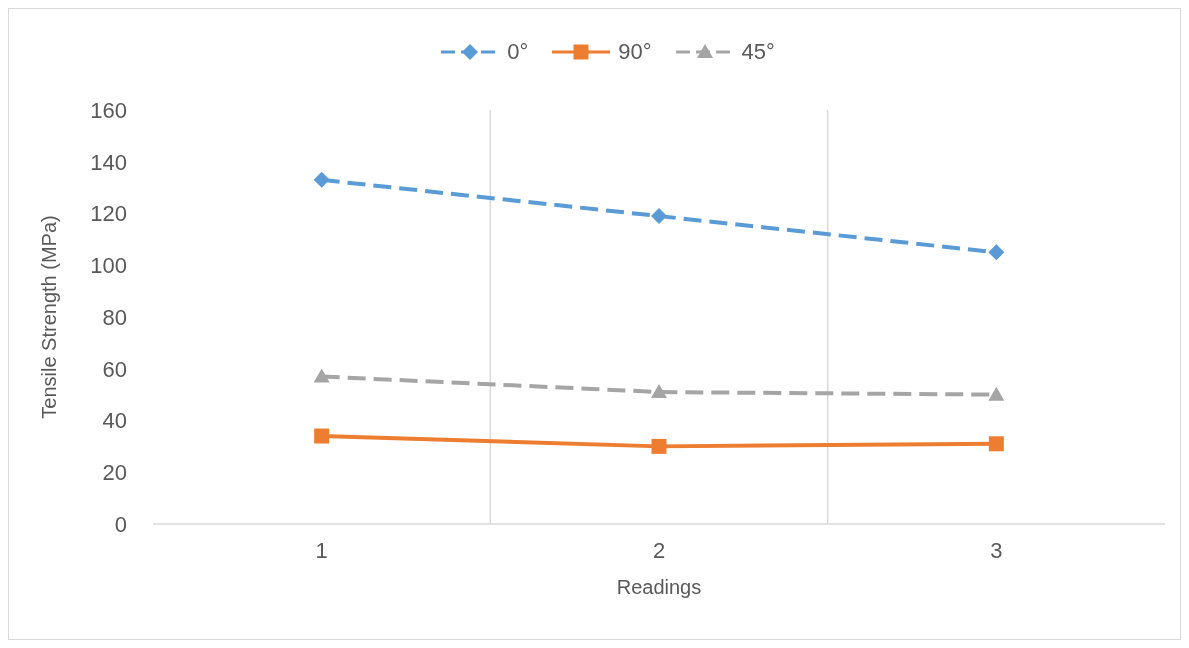  Describe the element at coordinates (108, 162) in the screenshot. I see `y-tick-label: 140` at that location.